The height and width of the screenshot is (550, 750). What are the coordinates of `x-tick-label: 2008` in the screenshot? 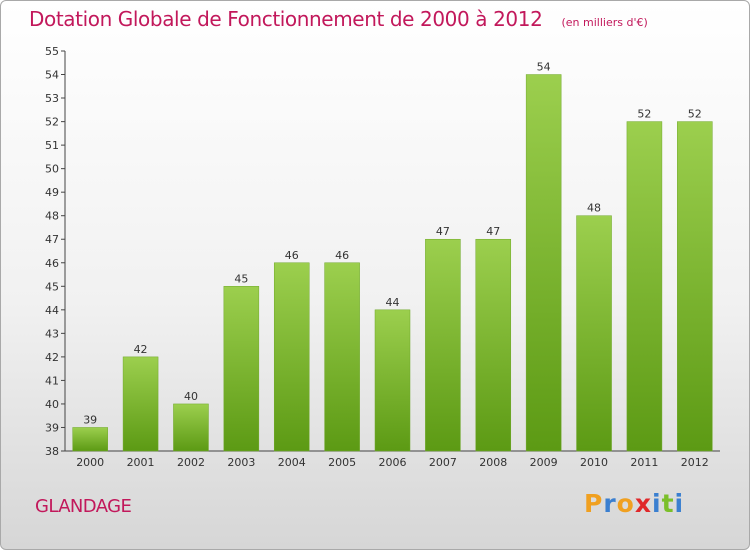 It's located at (493, 462).